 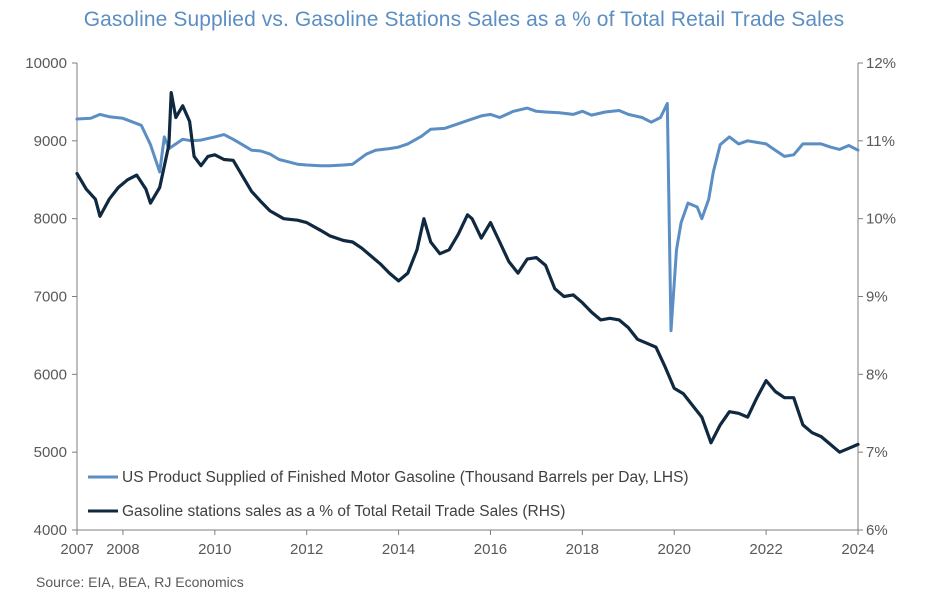 I want to click on right-tick-label: 12%, so click(x=881, y=63).